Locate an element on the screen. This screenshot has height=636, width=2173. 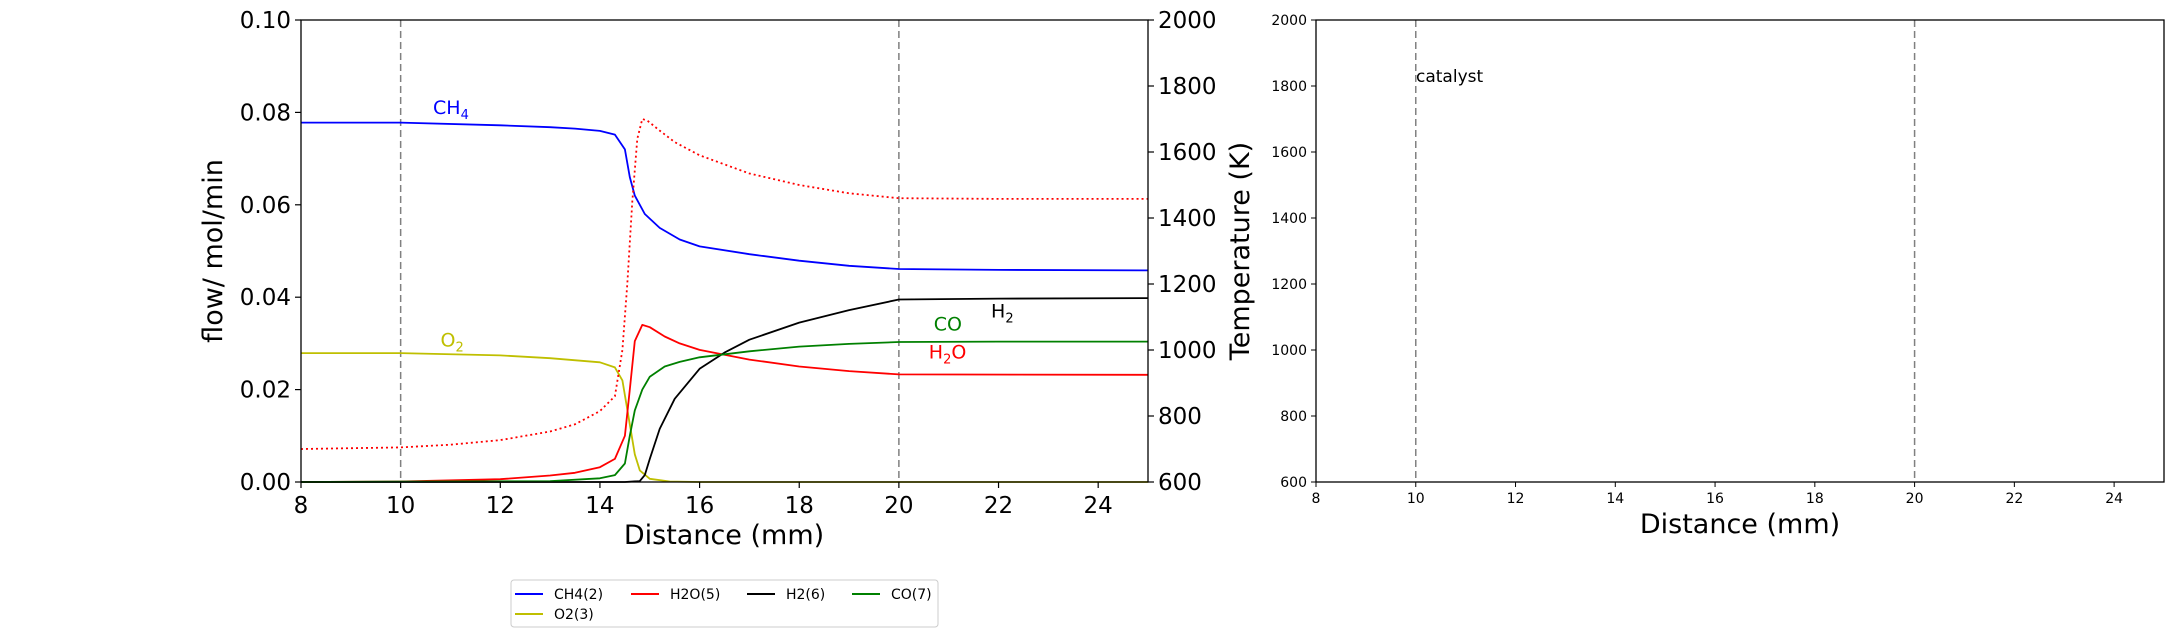
y2-tick-label: 600 is located at coordinates (1180, 483).